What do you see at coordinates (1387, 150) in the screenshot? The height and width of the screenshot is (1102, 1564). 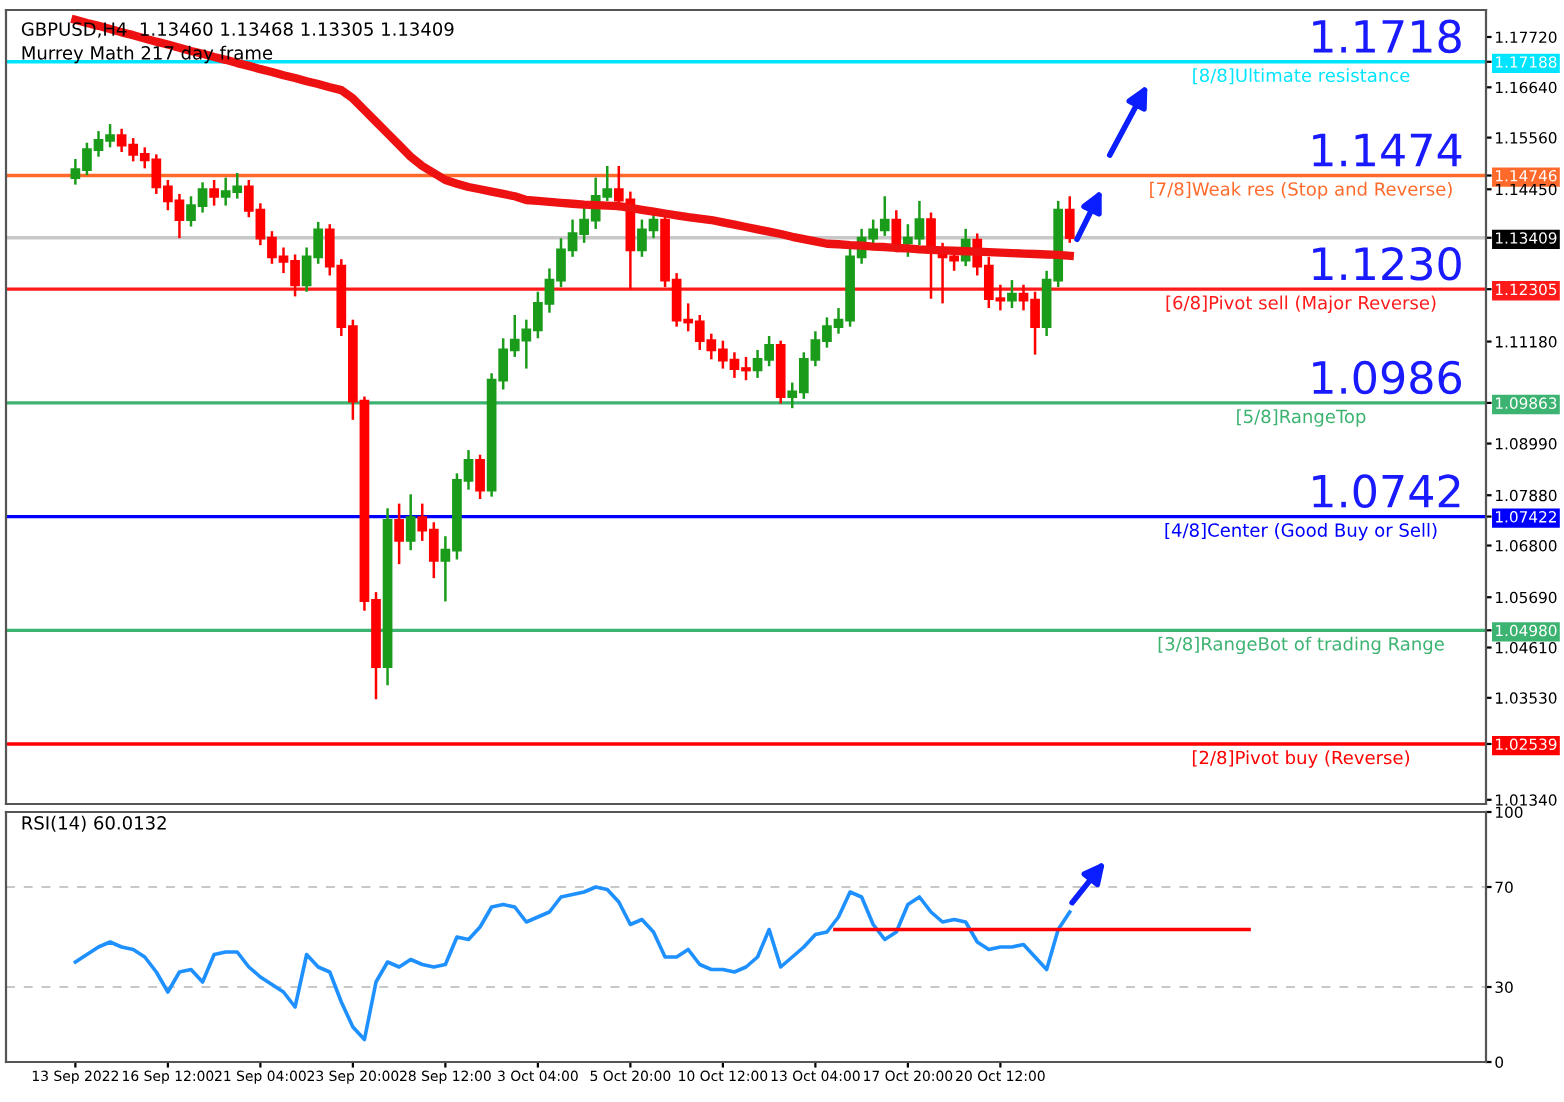 I see `annotation: 1.1474` at bounding box center [1387, 150].